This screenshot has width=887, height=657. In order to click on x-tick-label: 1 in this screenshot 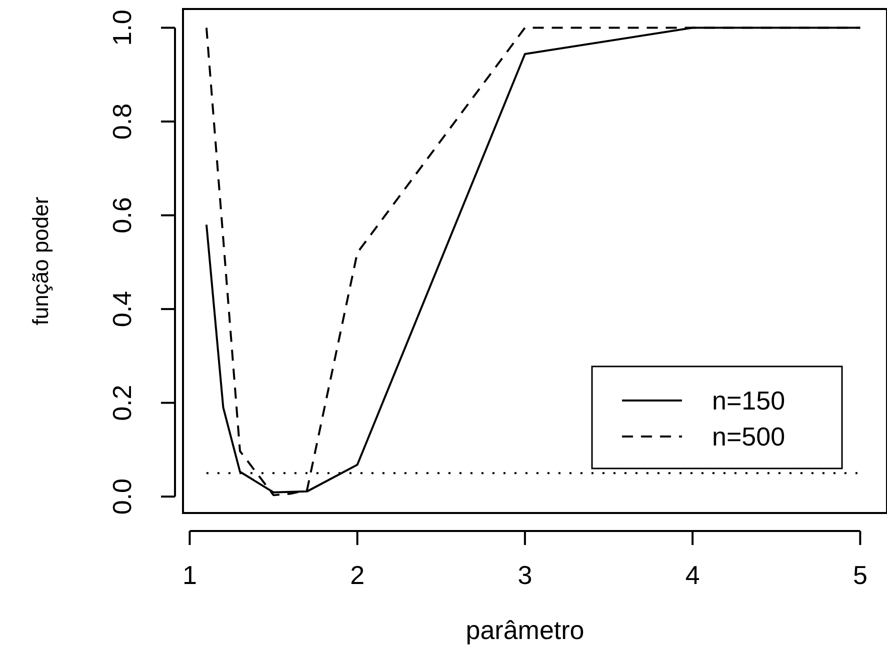, I will do `click(189, 575)`.